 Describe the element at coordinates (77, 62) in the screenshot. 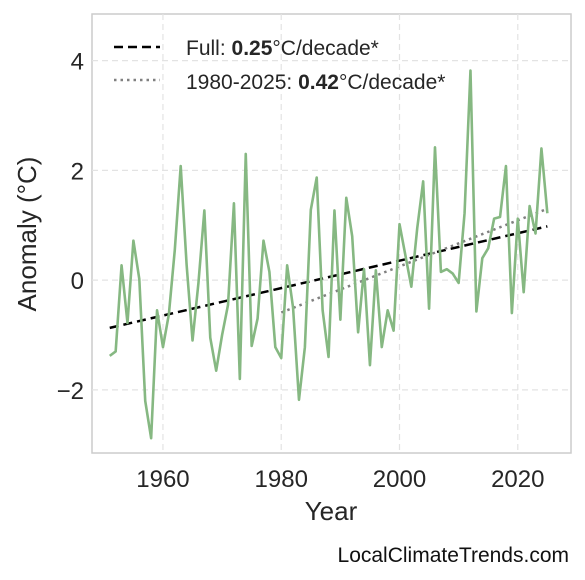

I see `y-tick-label: 4` at that location.